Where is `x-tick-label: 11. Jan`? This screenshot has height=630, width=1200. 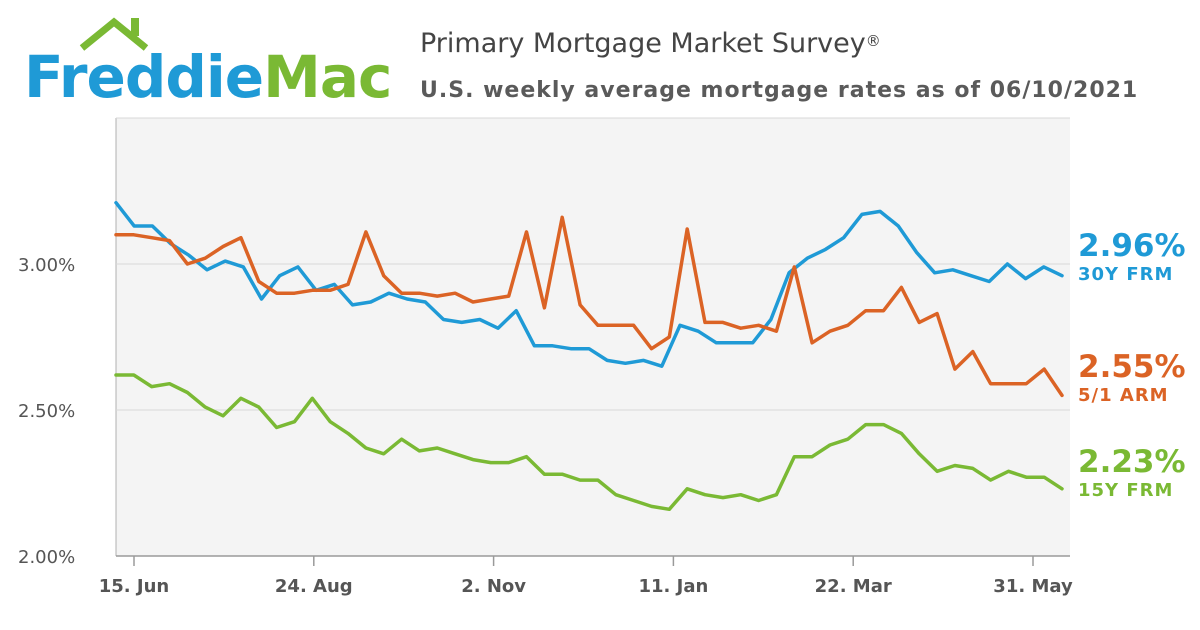 x-tick-label: 11. Jan is located at coordinates (673, 586).